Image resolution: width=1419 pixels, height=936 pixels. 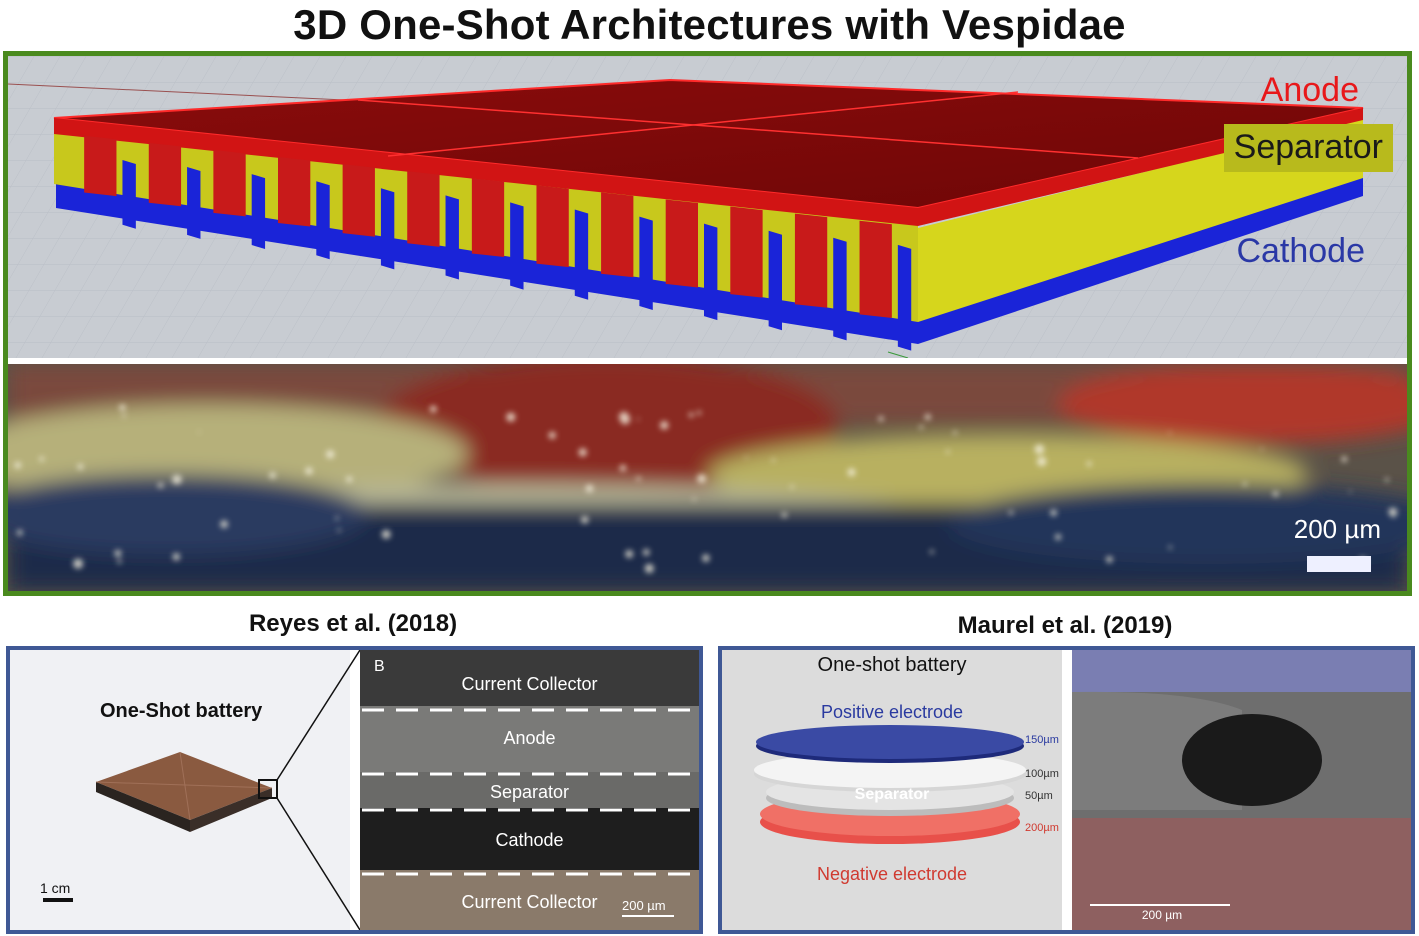 What do you see at coordinates (529, 902) in the screenshot?
I see `layer-label-5: Current Collector` at bounding box center [529, 902].